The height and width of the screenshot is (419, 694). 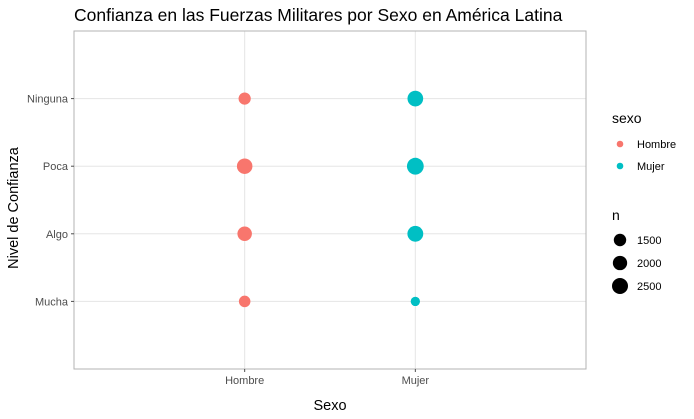 I want to click on data-point-hombre-mucha, so click(x=244, y=301).